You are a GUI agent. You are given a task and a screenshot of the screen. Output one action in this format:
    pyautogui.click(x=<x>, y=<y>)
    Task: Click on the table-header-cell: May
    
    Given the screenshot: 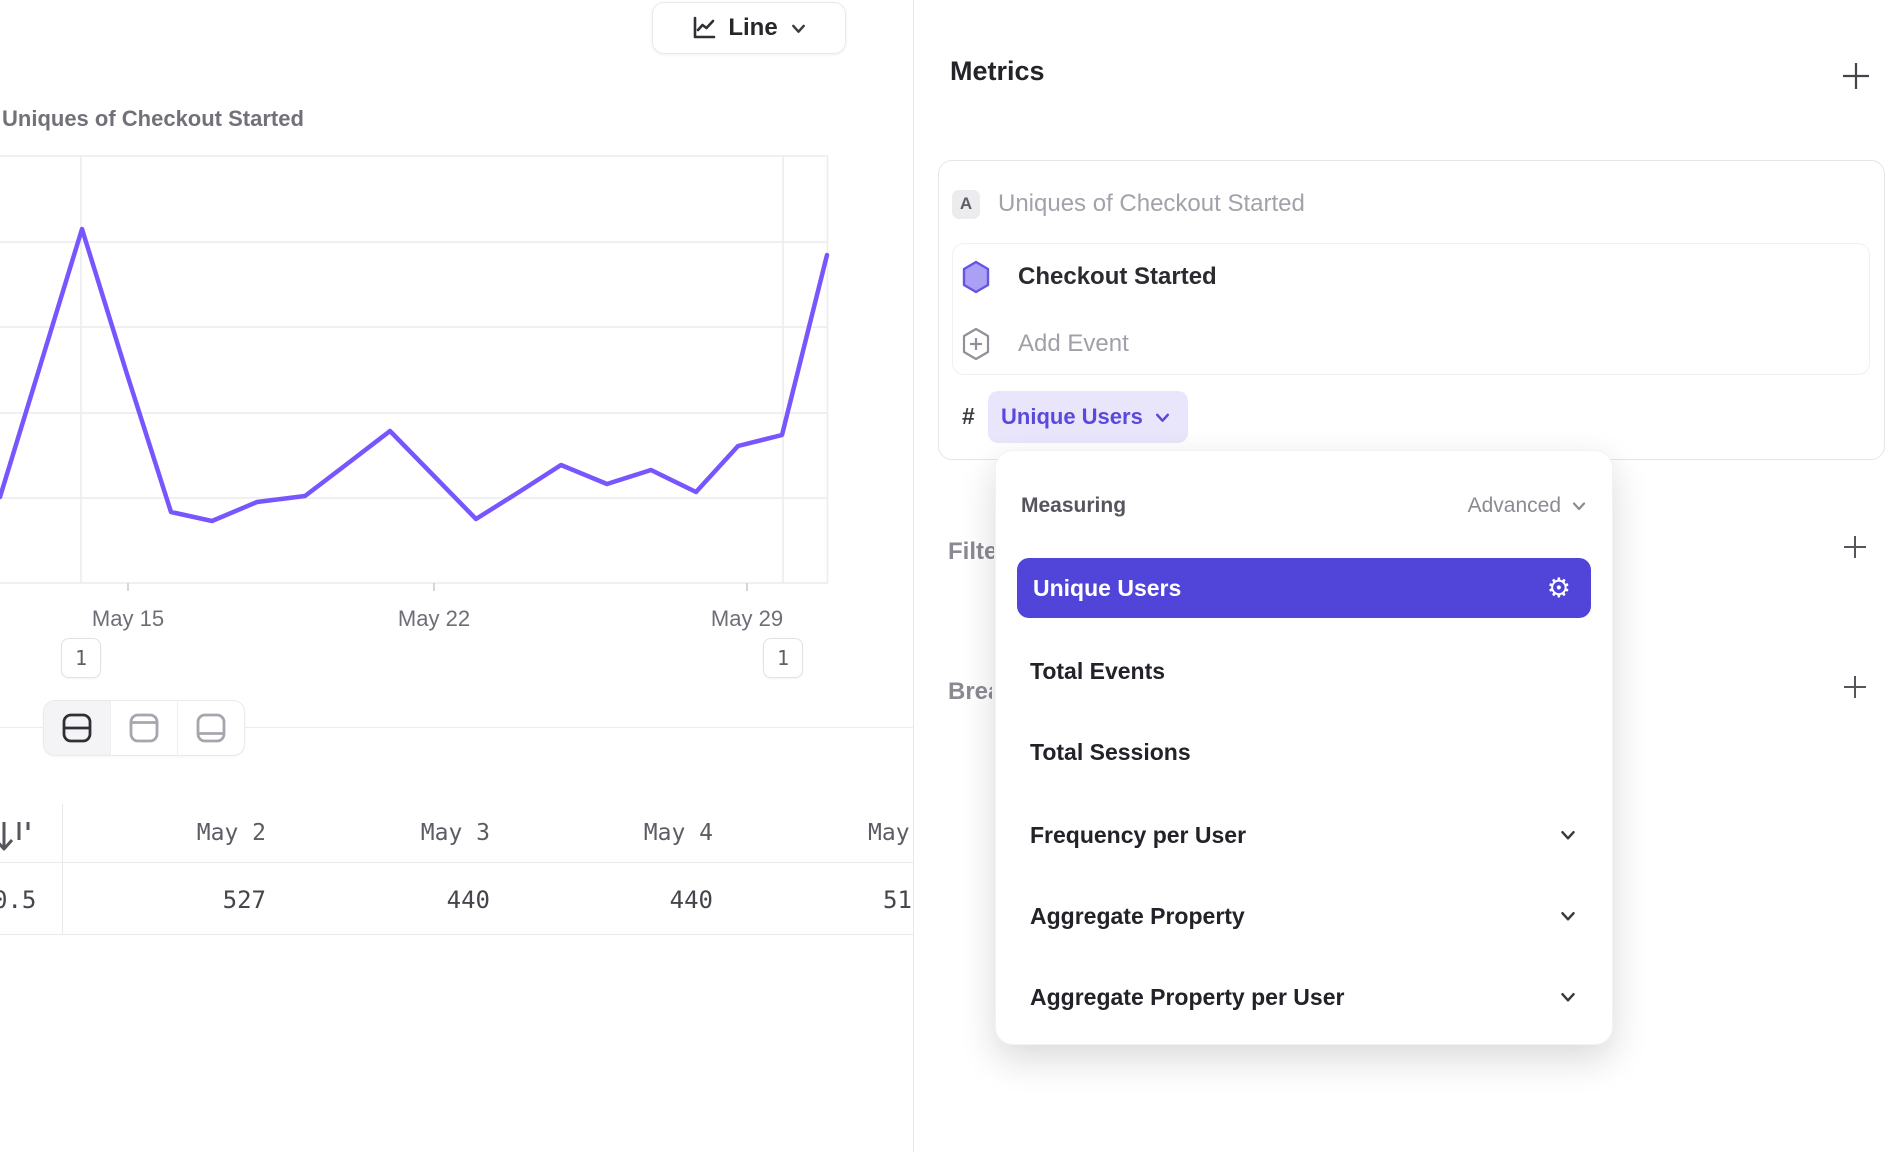 What is the action you would take?
    pyautogui.click(x=889, y=833)
    